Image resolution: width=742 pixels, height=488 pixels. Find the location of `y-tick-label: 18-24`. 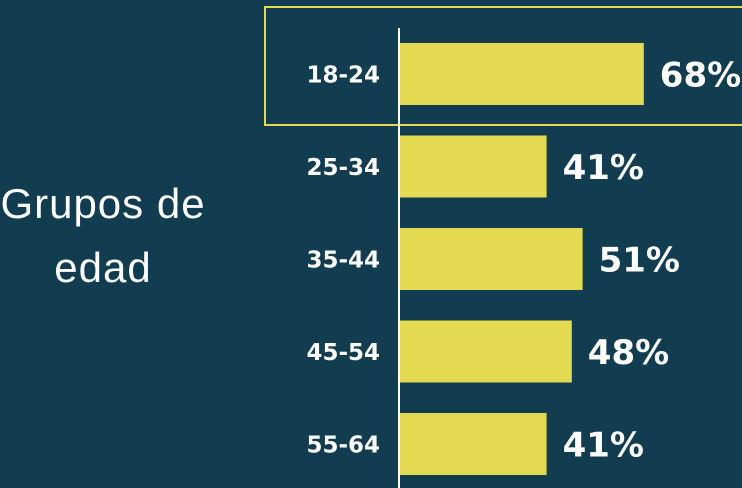

y-tick-label: 18-24 is located at coordinates (343, 76).